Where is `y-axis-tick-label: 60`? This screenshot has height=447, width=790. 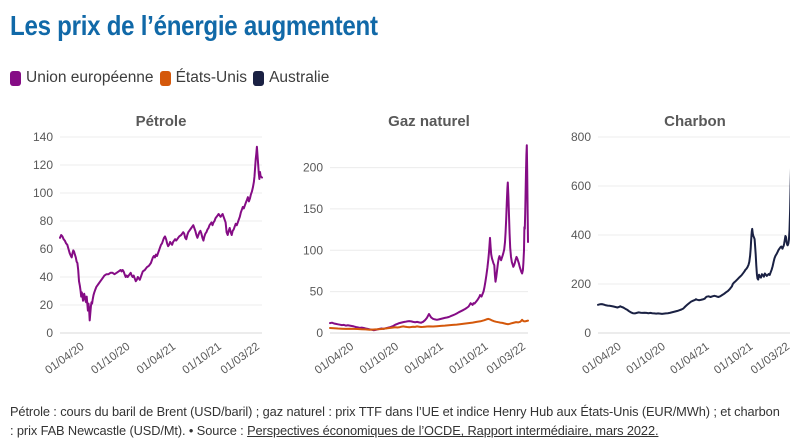 y-axis-tick-label: 60 is located at coordinates (47, 249).